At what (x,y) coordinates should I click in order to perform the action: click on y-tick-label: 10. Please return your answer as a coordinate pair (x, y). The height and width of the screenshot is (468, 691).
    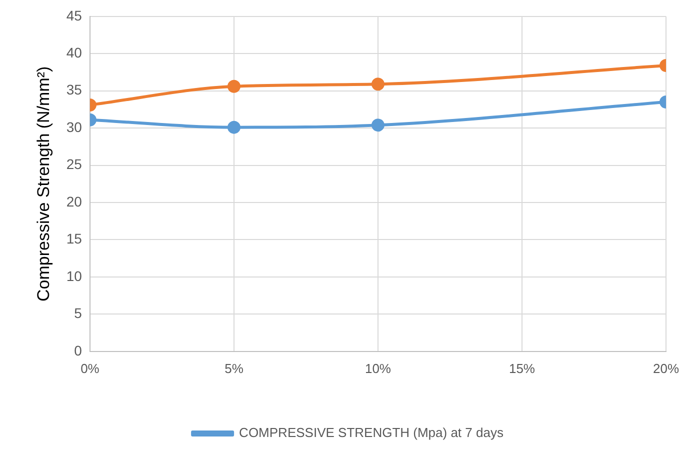
    Looking at the image, I should click on (74, 276).